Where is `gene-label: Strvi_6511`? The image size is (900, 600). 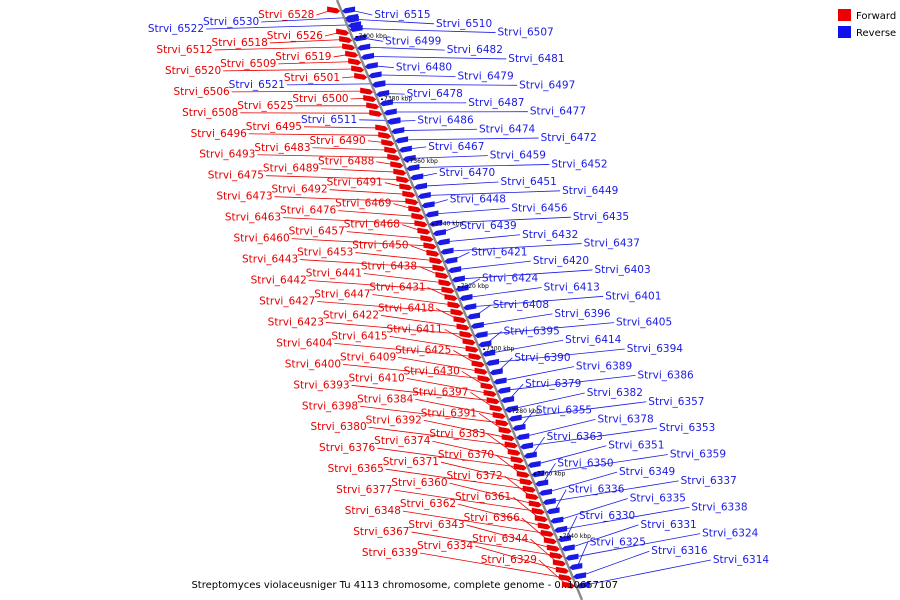
gene-label: Strvi_6511 is located at coordinates (329, 120).